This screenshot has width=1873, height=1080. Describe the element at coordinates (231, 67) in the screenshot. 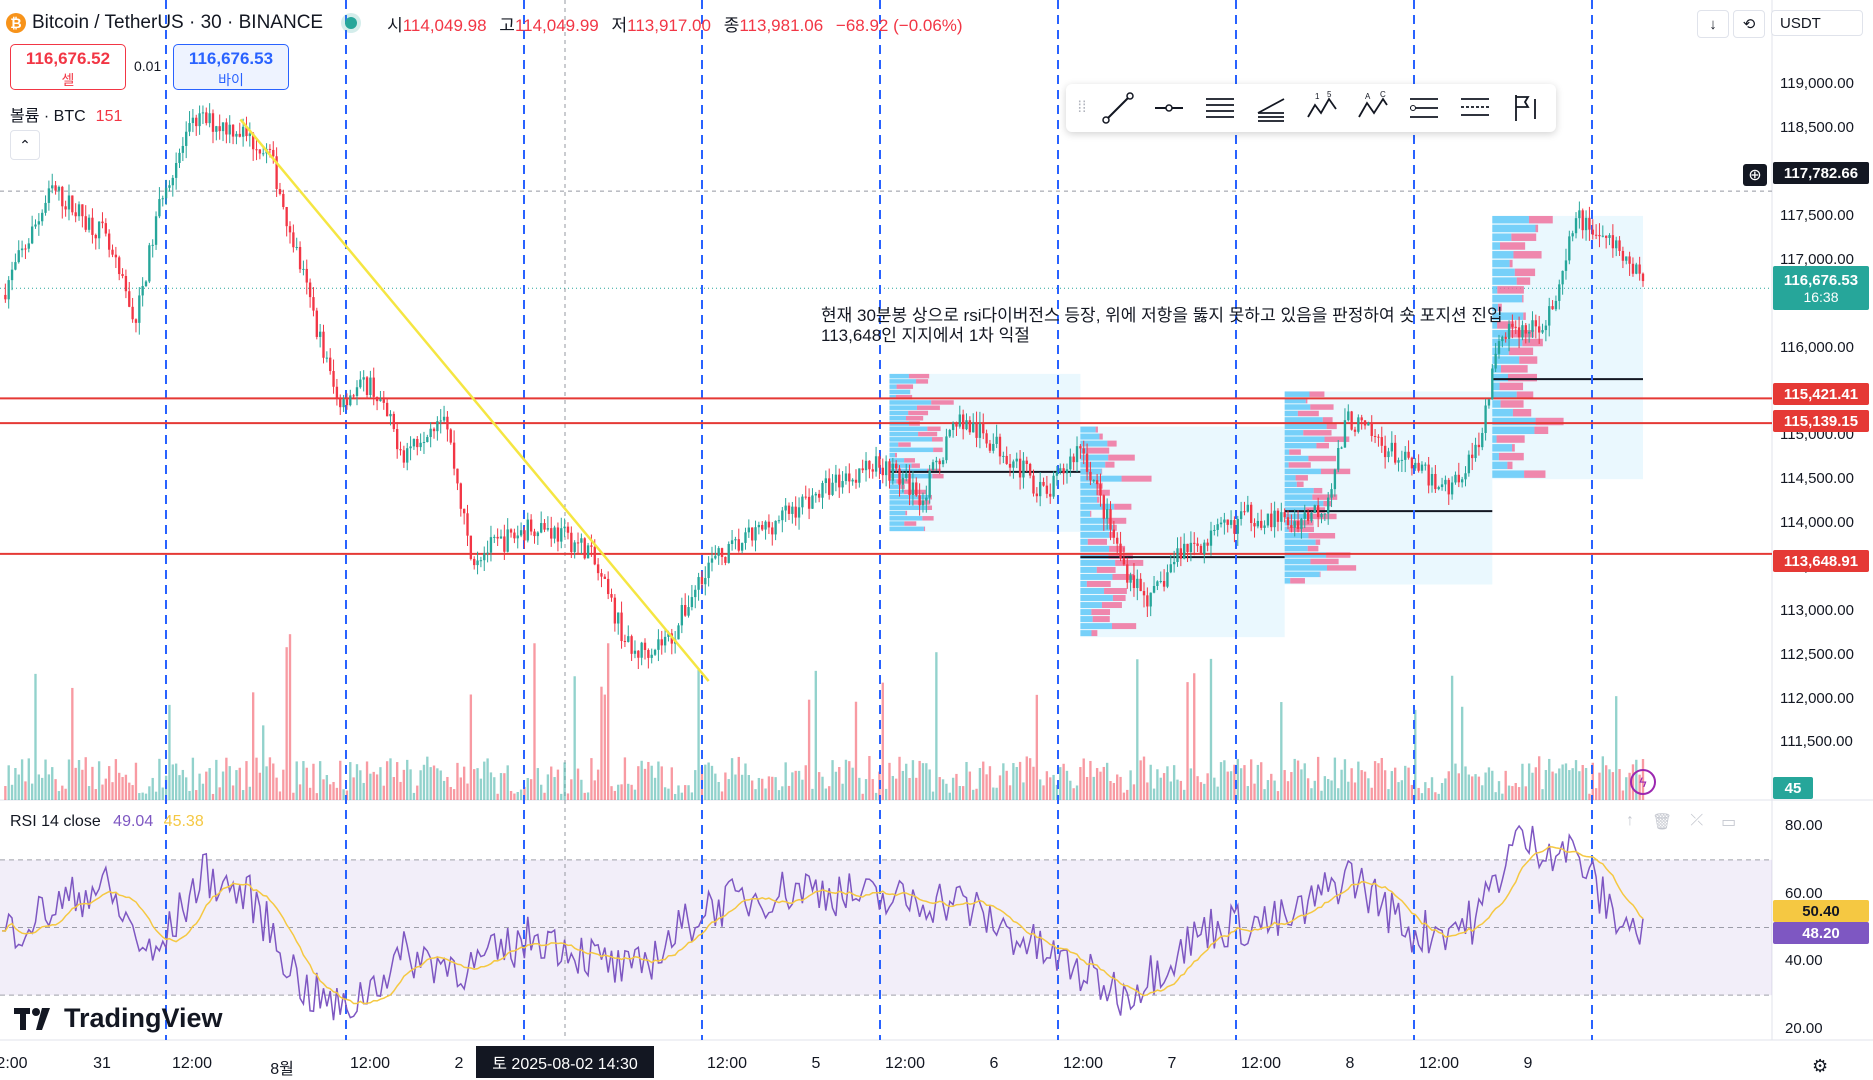

I see `buy-button: 116,676.53 바이` at that location.